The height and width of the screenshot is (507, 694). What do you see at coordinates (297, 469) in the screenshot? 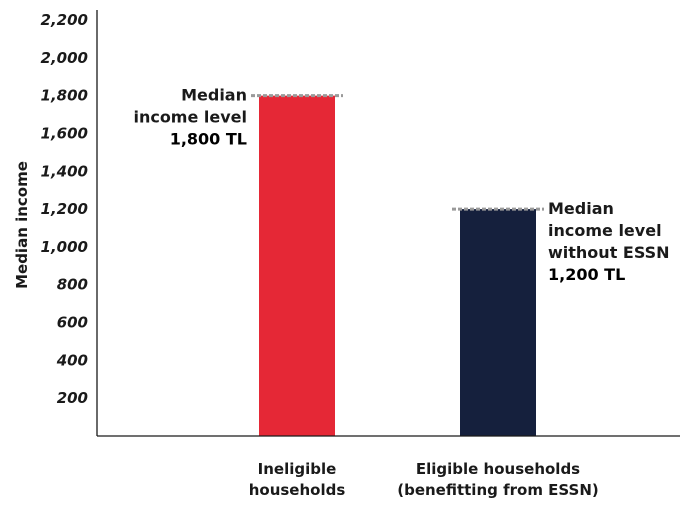
I see `x-category-label: Ineligible` at bounding box center [297, 469].